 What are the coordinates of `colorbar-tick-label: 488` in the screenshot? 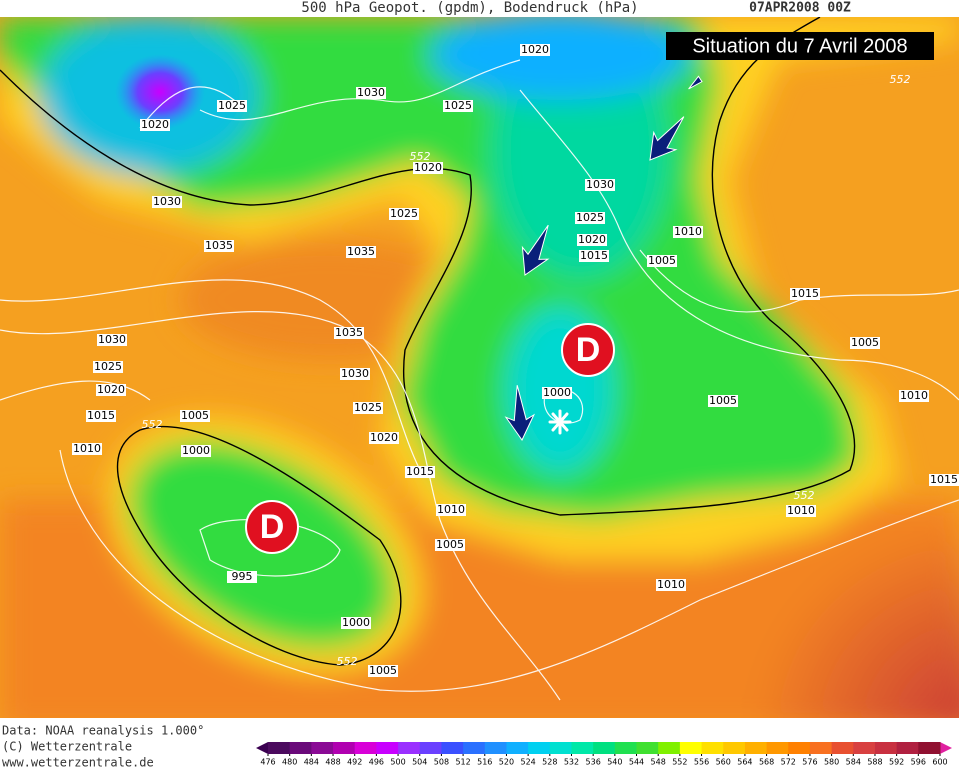 It's located at (332, 762).